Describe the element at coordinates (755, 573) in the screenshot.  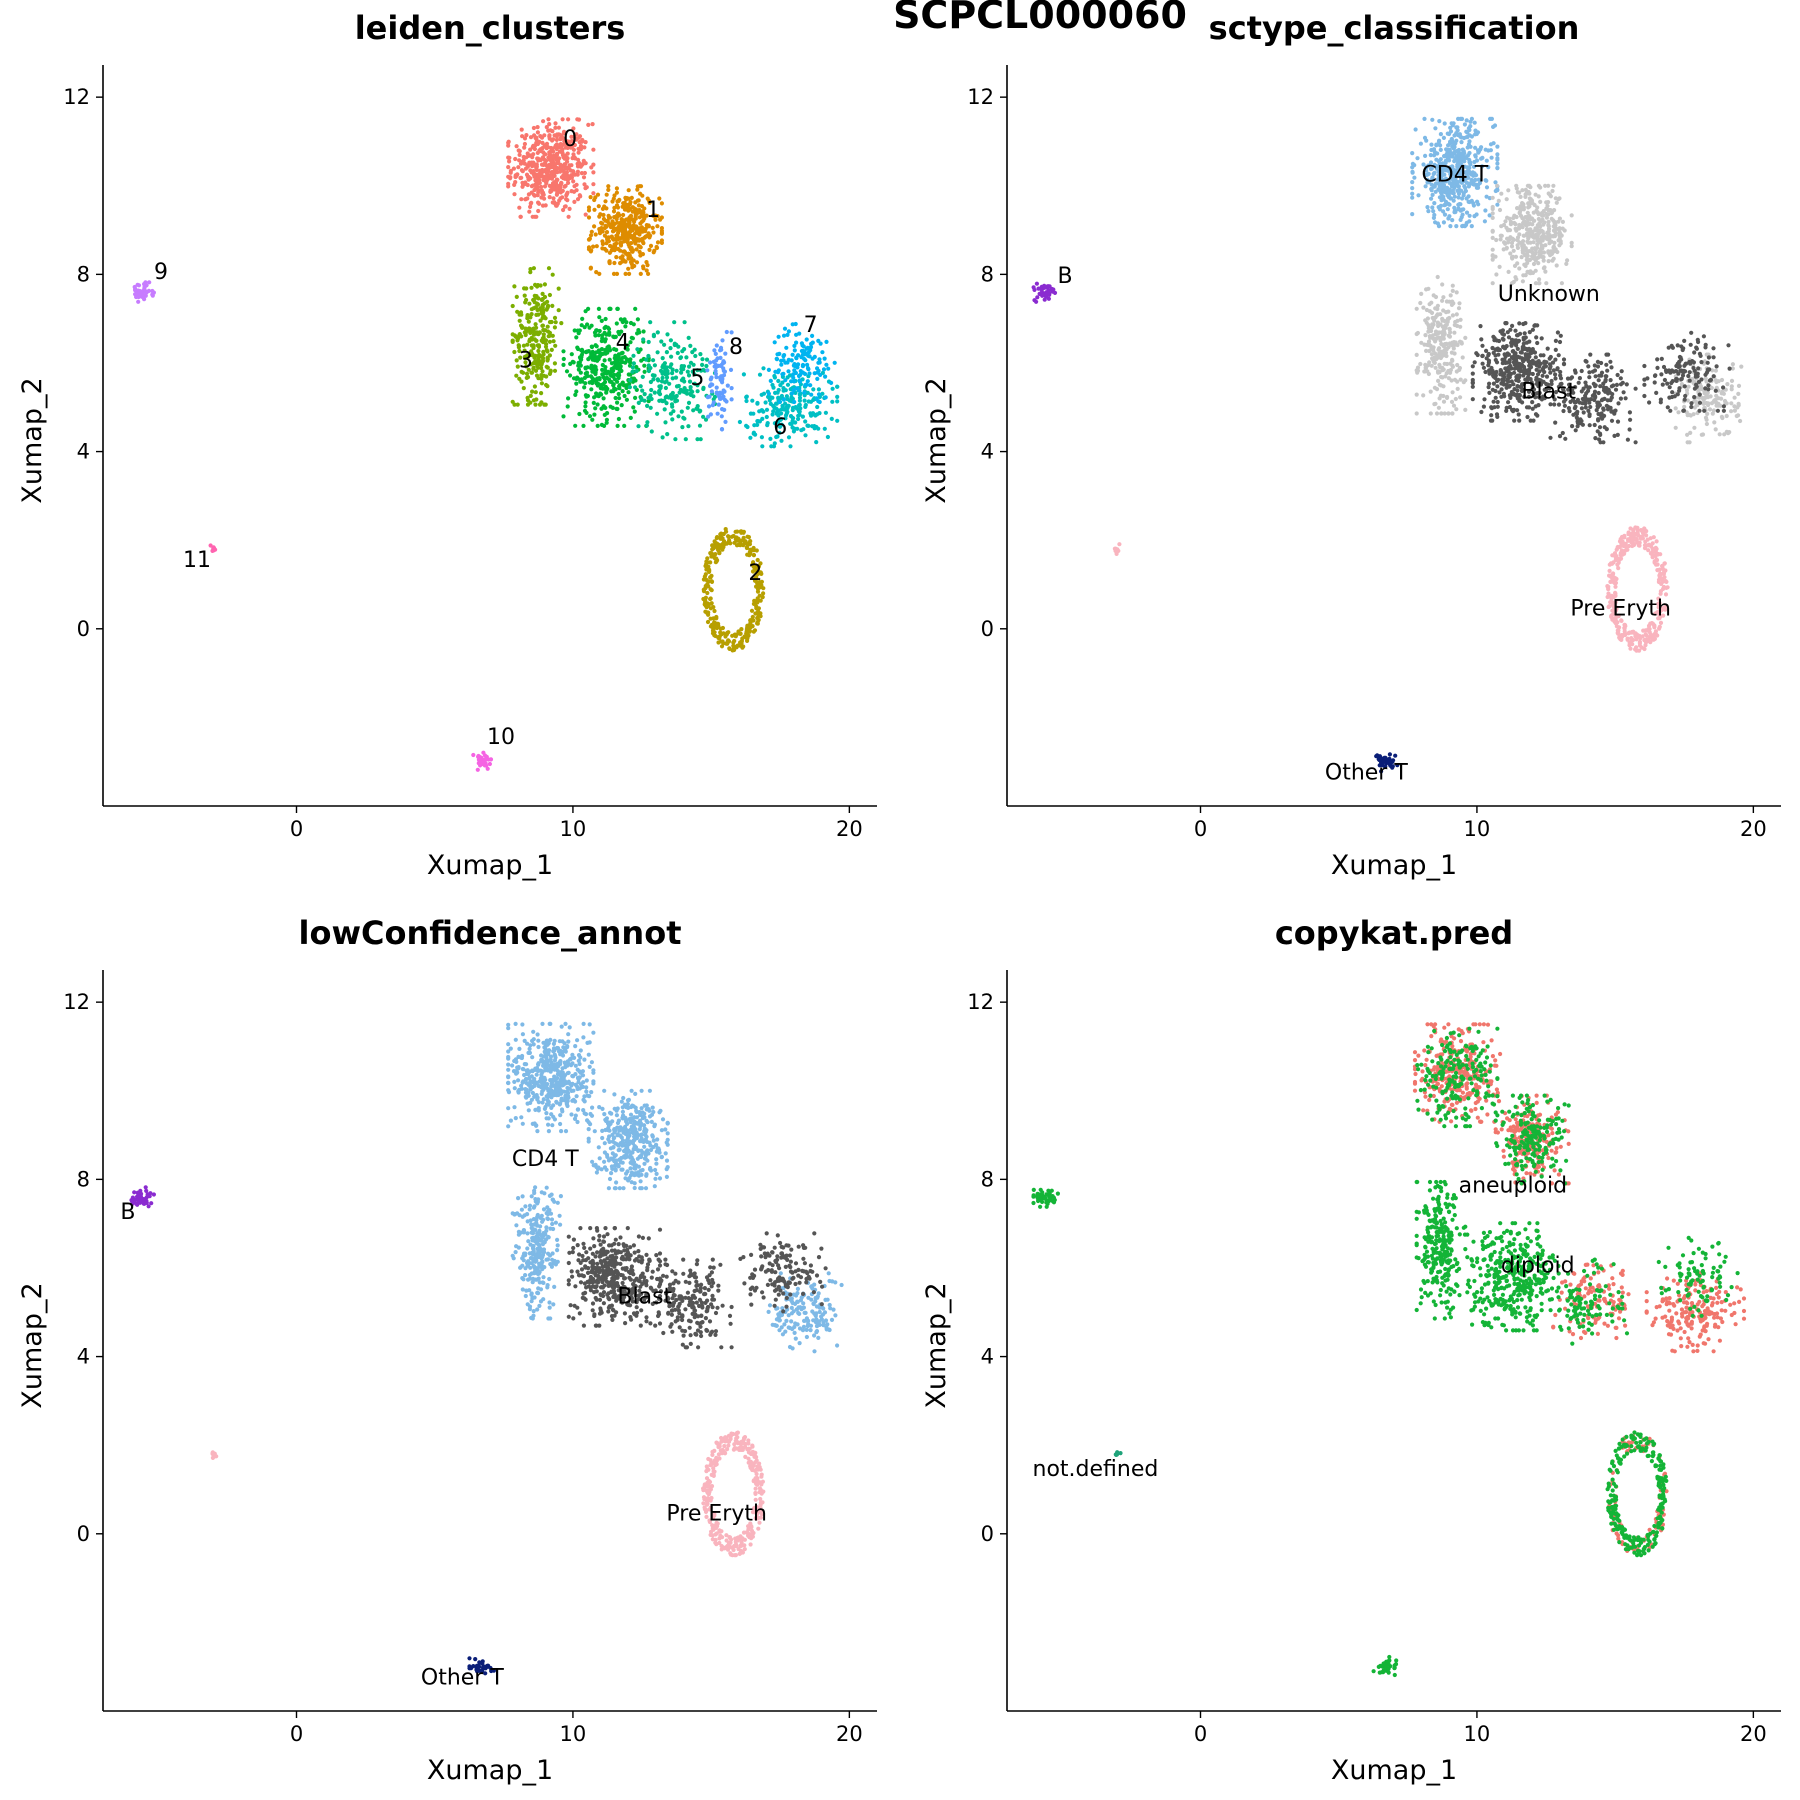
I see `cluster-label: 2` at that location.